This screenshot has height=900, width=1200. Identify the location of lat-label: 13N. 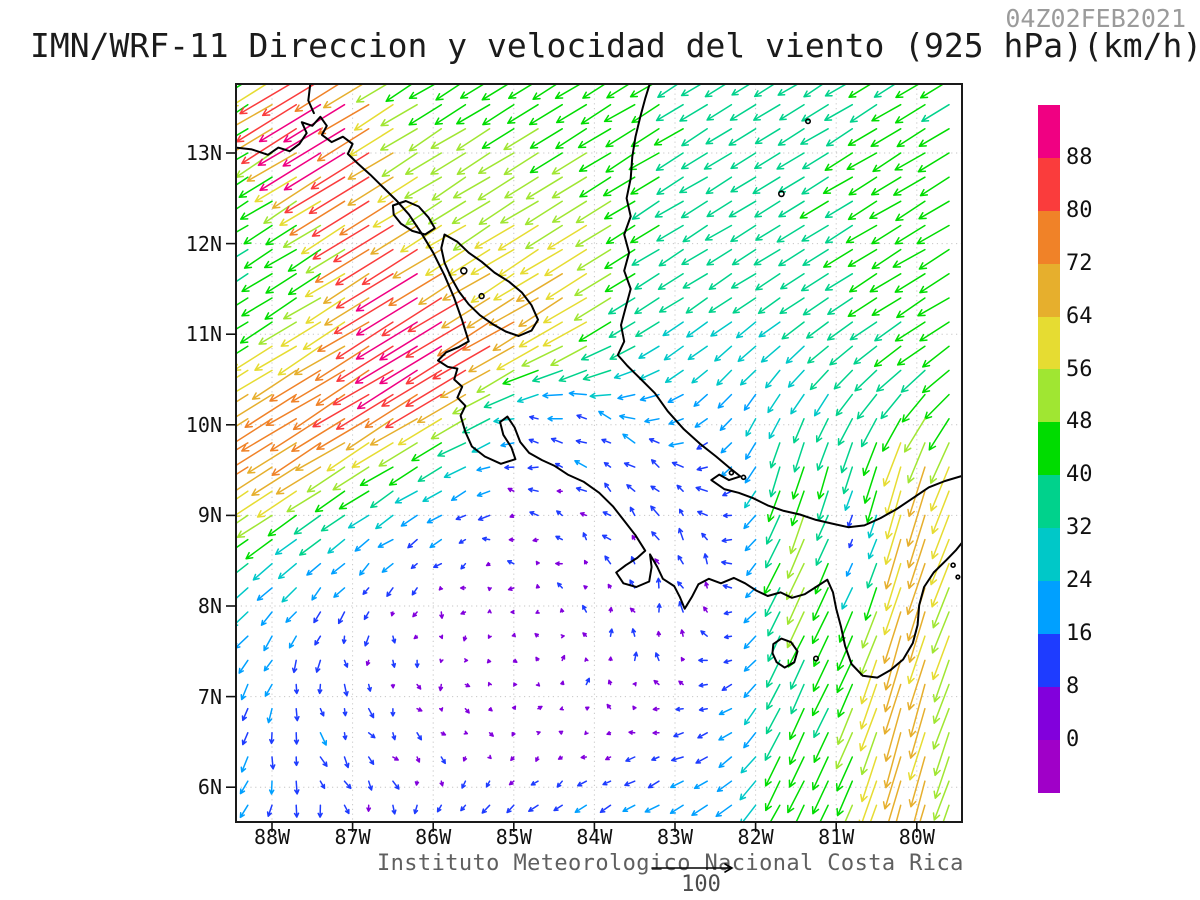
(203, 153).